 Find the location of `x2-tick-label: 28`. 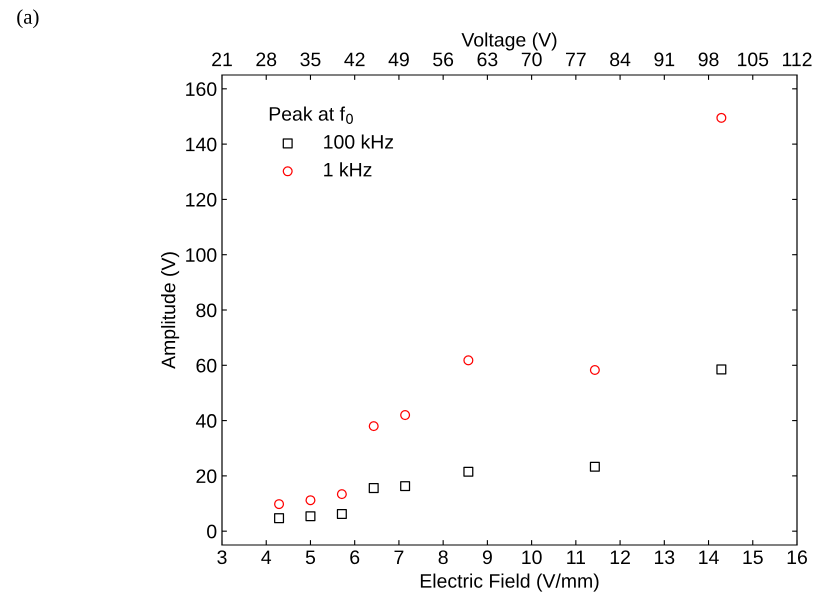

x2-tick-label: 28 is located at coordinates (266, 59).